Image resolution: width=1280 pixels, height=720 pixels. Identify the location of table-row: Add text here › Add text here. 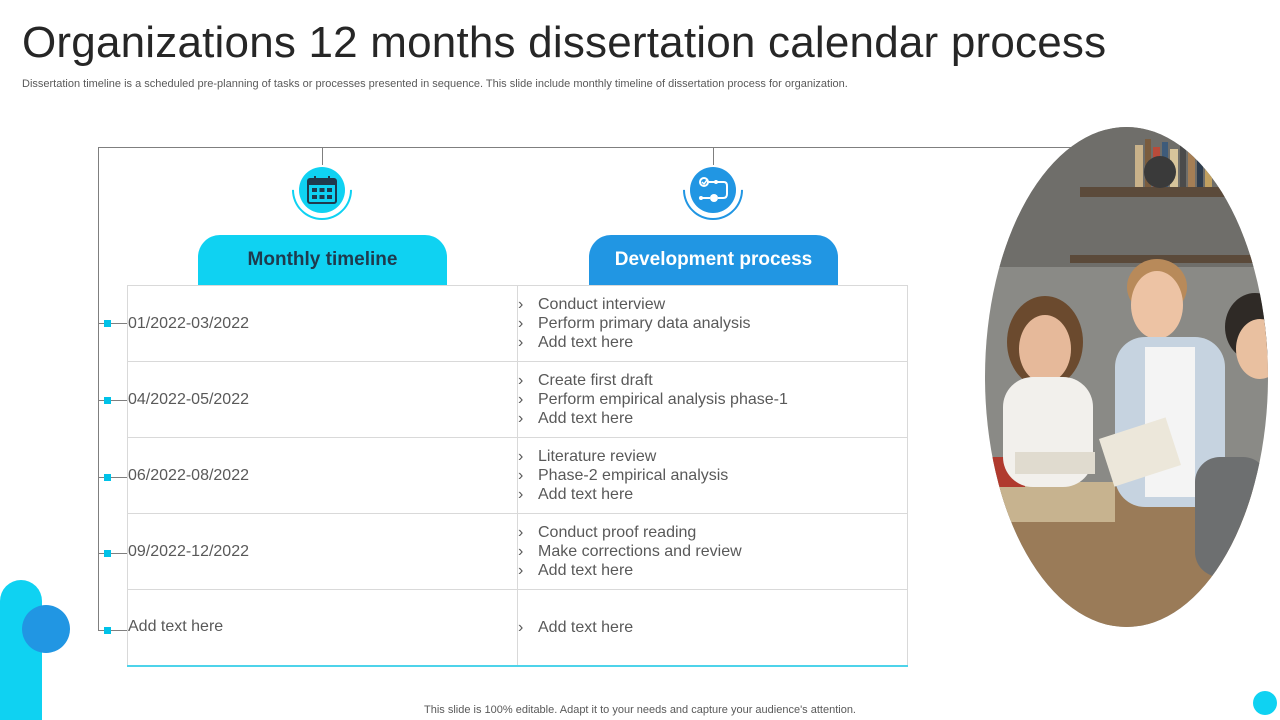
(517, 627).